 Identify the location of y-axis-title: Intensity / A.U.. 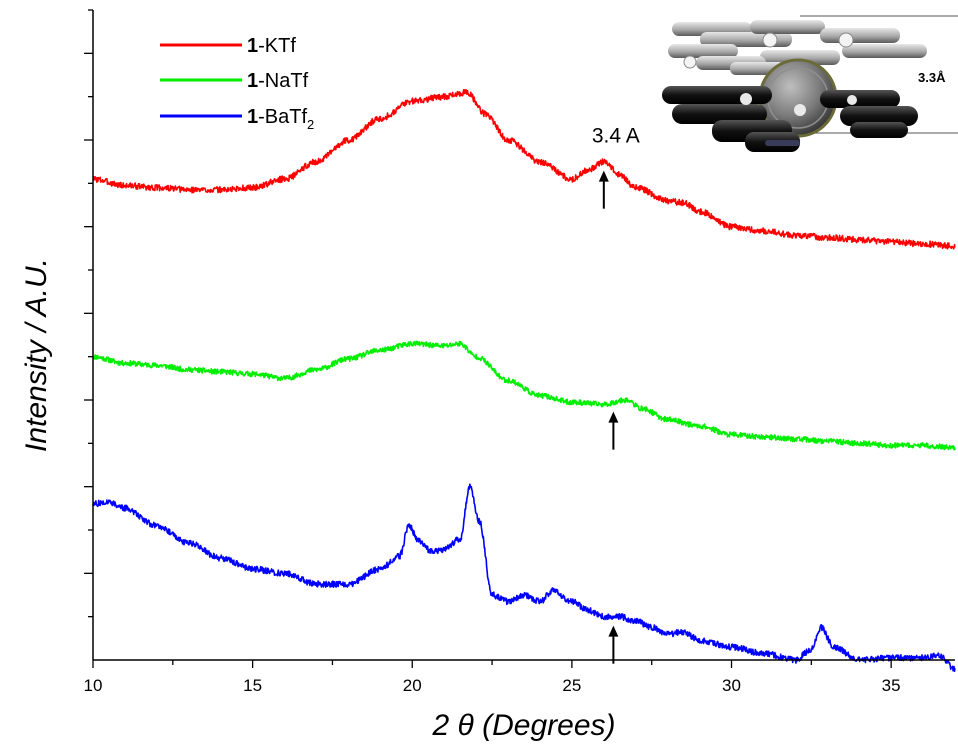
(36, 355).